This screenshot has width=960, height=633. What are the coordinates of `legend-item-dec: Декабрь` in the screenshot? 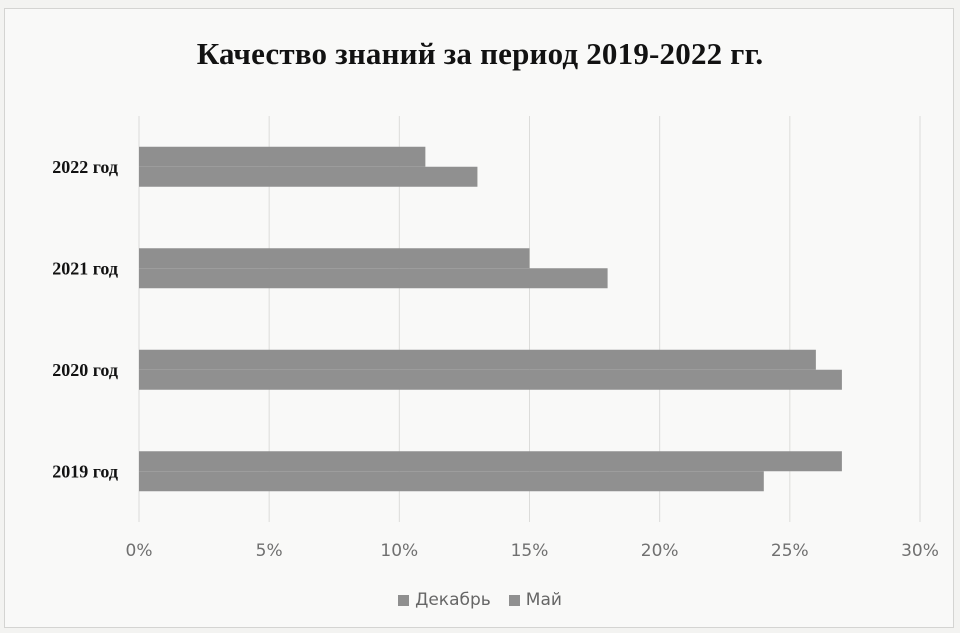 It's located at (444, 600).